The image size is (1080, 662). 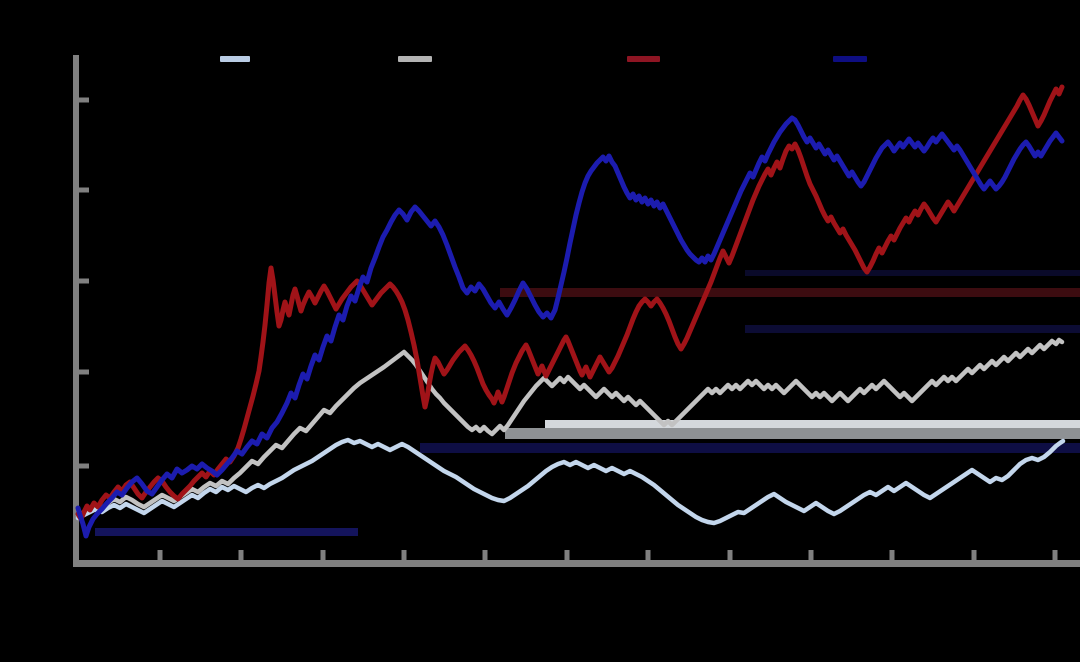 I want to click on legend-marker-gray, so click(x=415, y=59).